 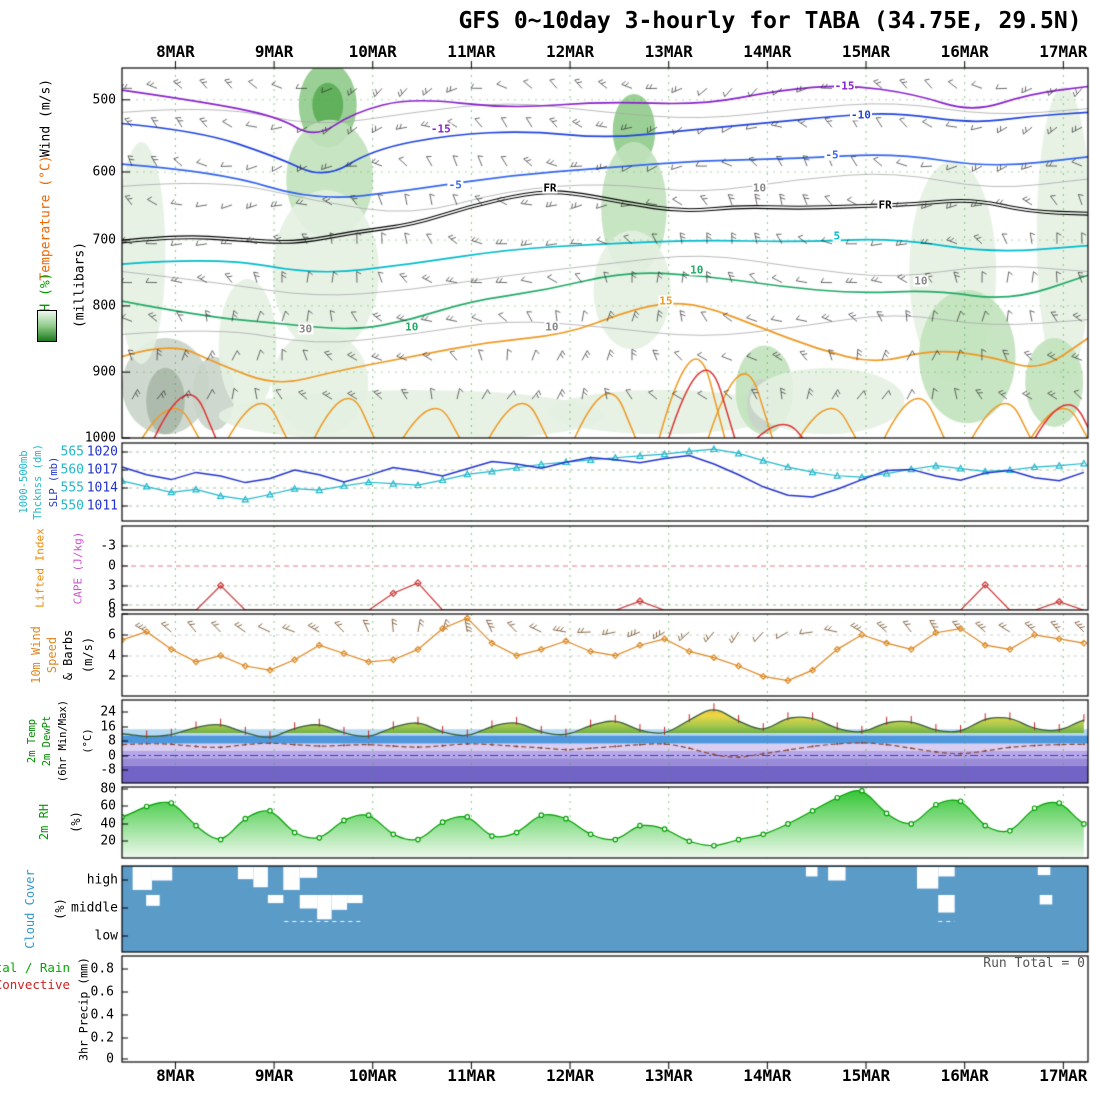 I want to click on pressure-tick-label: 800, so click(x=104, y=306).